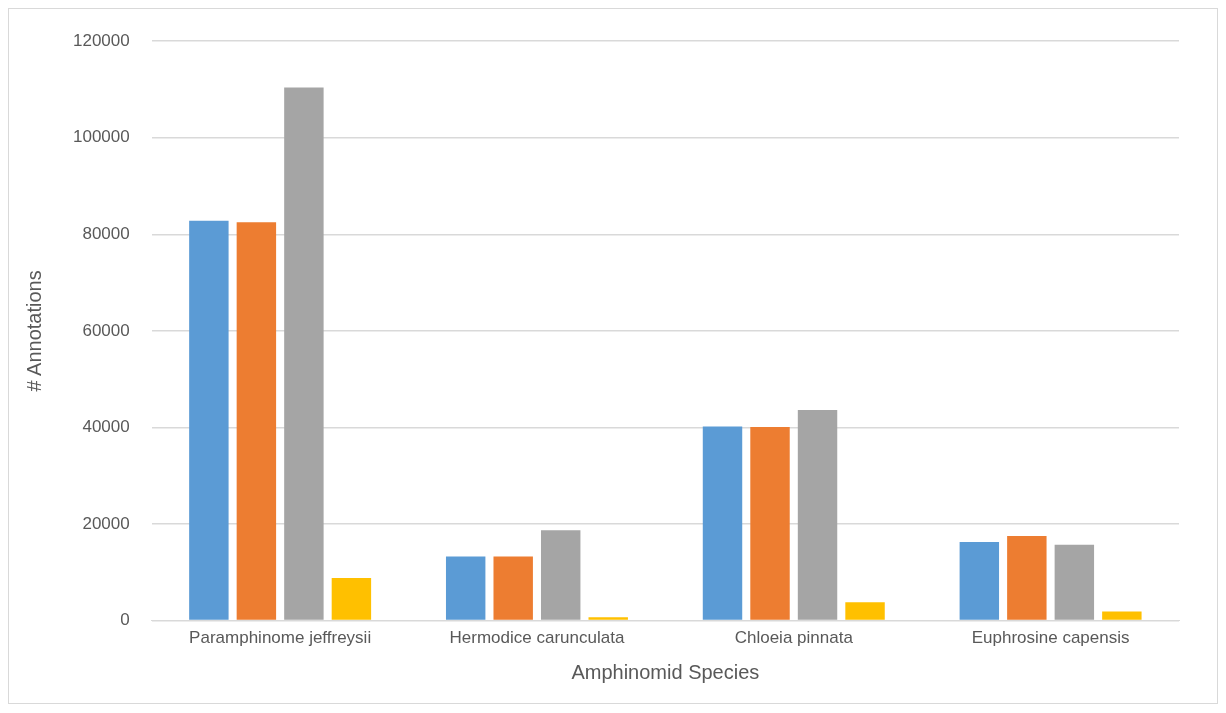 The height and width of the screenshot is (713, 1226). I want to click on y-tick-label: 80000, so click(106, 234).